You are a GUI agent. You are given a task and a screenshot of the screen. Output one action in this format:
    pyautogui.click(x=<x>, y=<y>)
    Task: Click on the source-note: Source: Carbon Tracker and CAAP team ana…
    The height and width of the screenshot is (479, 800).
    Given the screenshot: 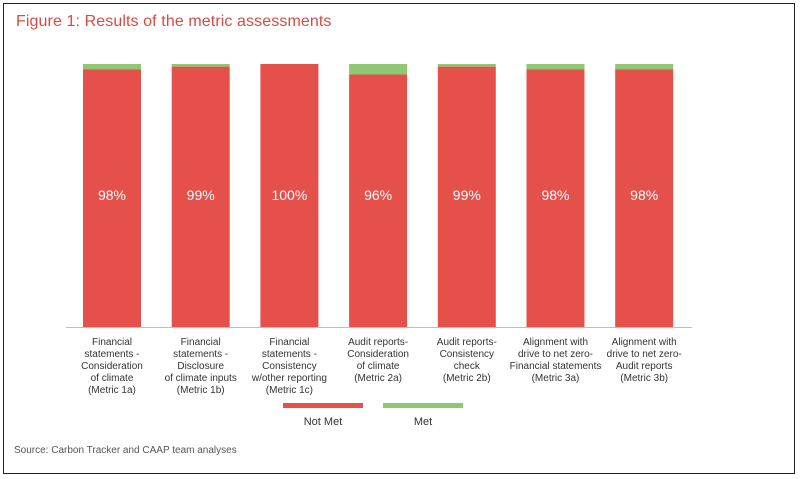 What is the action you would take?
    pyautogui.click(x=125, y=450)
    